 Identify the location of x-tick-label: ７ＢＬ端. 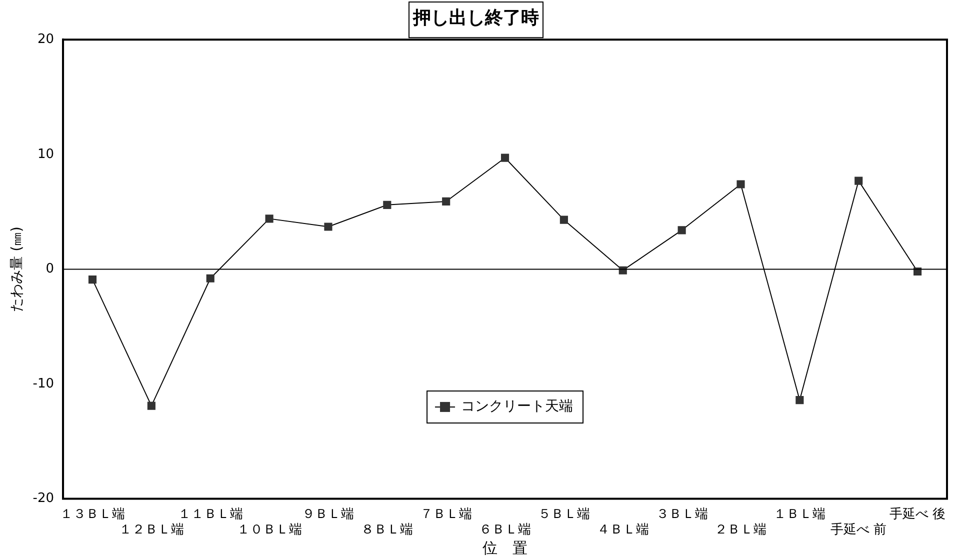
(446, 514).